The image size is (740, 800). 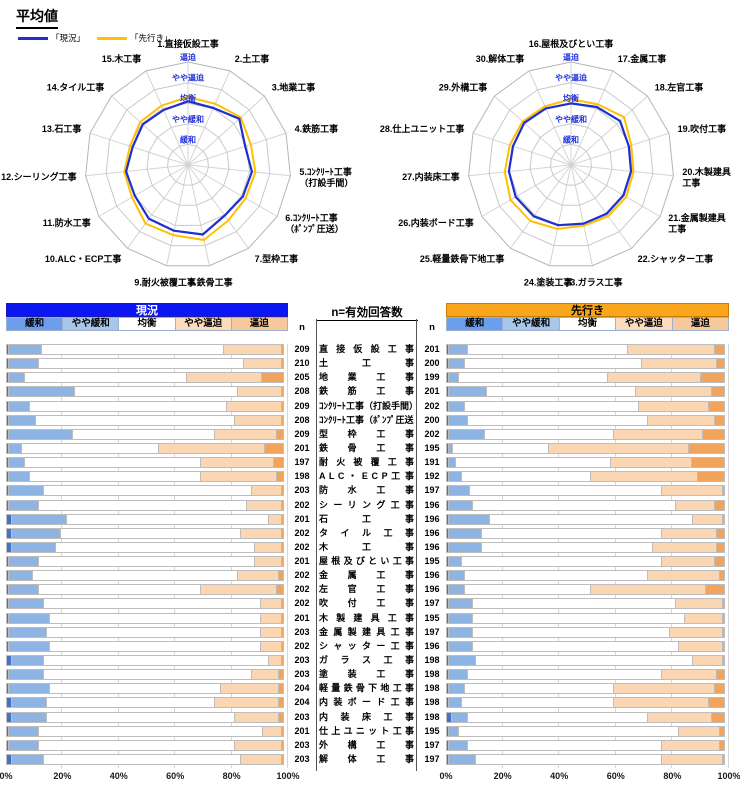 I want to click on svg-text: 8.鉄骨工事, so click(x=211, y=282).